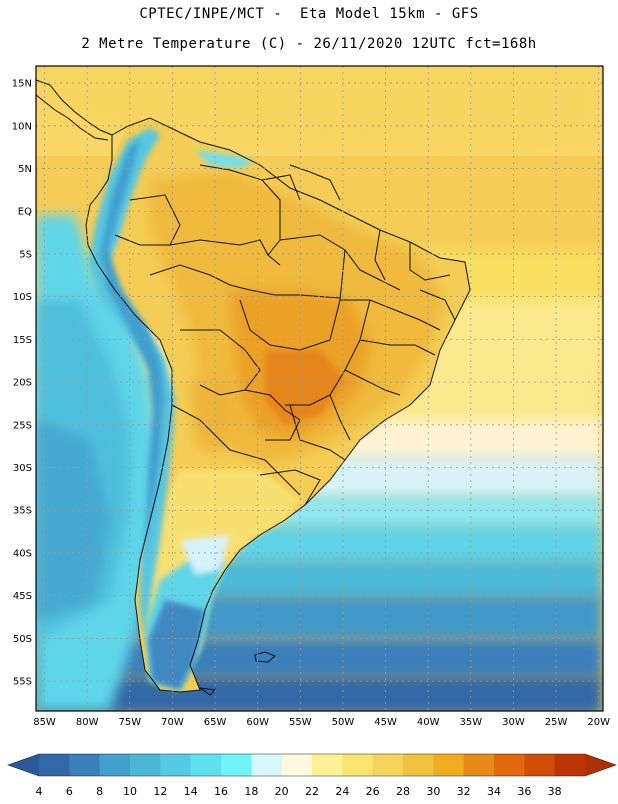 The width and height of the screenshot is (618, 804). What do you see at coordinates (464, 791) in the screenshot?
I see `legend-label: 32` at bounding box center [464, 791].